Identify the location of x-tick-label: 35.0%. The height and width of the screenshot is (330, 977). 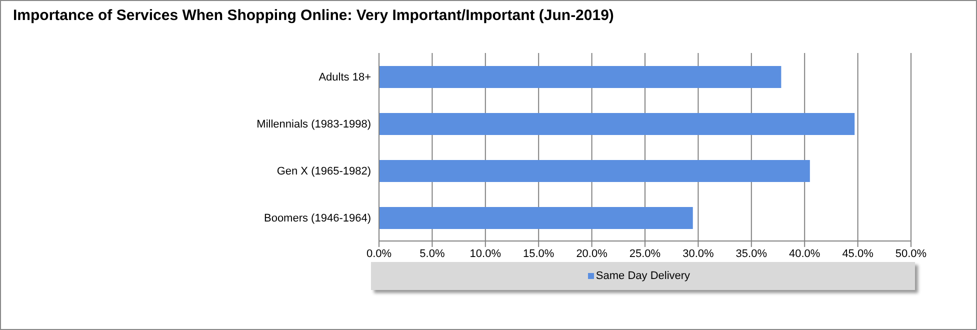
(752, 254).